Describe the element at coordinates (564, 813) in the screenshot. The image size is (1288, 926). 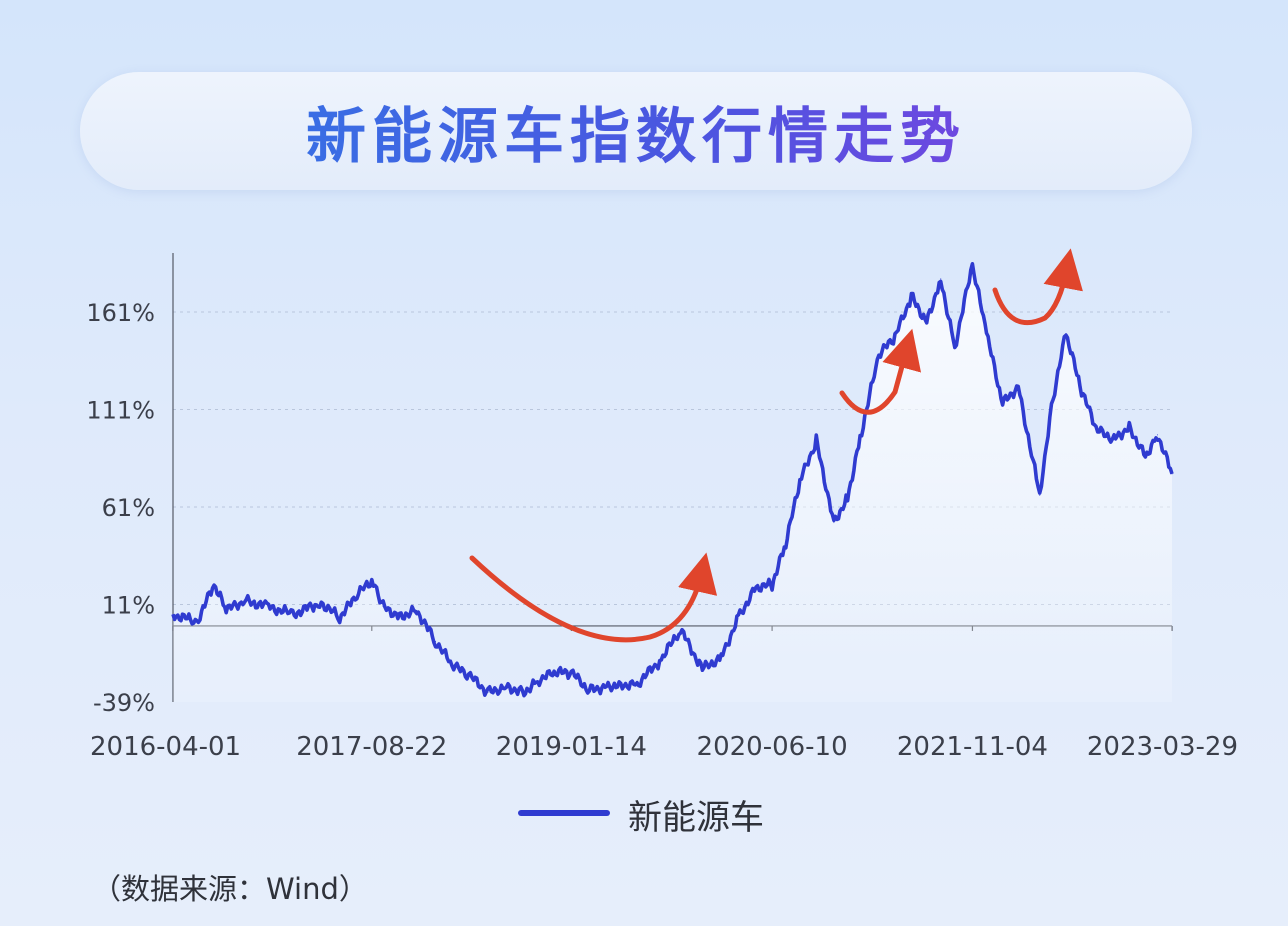
I see `legend-swatch` at that location.